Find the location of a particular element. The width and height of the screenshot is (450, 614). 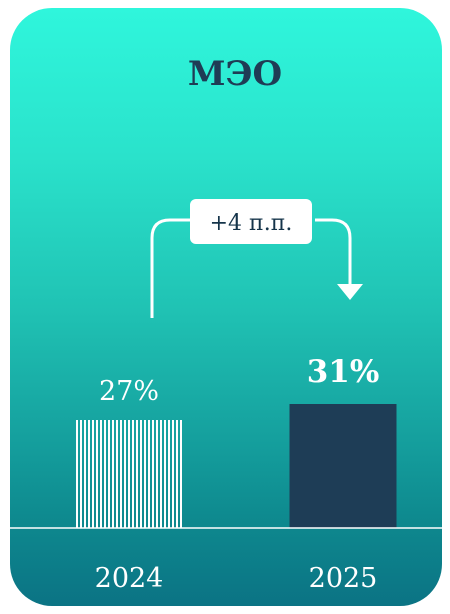

delta-label: +4 п.п. is located at coordinates (251, 223).